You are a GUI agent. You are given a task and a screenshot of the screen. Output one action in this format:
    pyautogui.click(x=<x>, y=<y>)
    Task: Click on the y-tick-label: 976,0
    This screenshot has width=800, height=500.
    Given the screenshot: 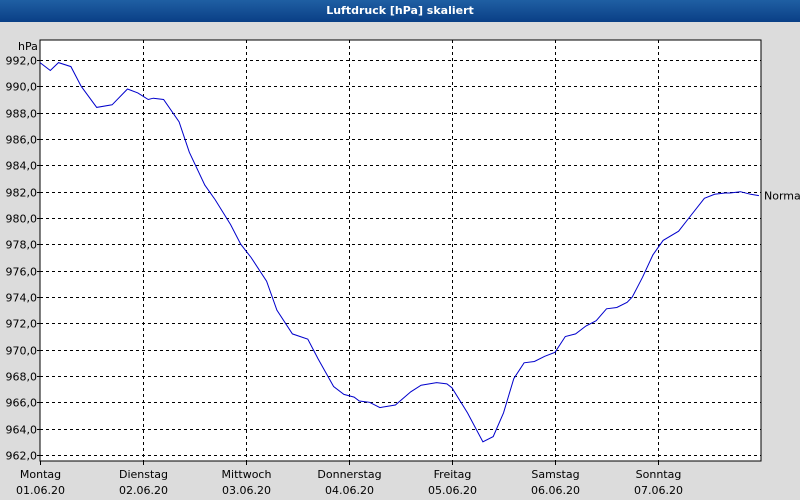 What is the action you would take?
    pyautogui.click(x=22, y=272)
    